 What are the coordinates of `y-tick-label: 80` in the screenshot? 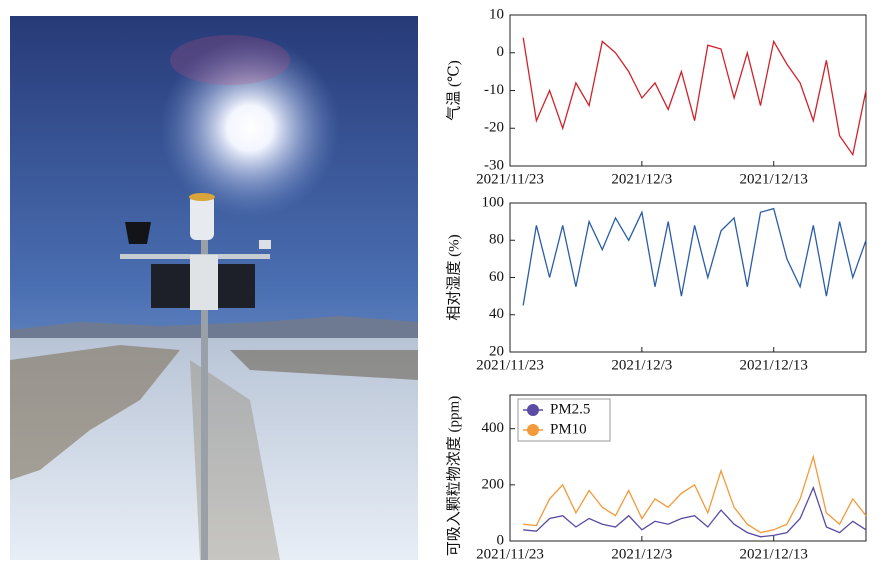 It's located at (496, 240).